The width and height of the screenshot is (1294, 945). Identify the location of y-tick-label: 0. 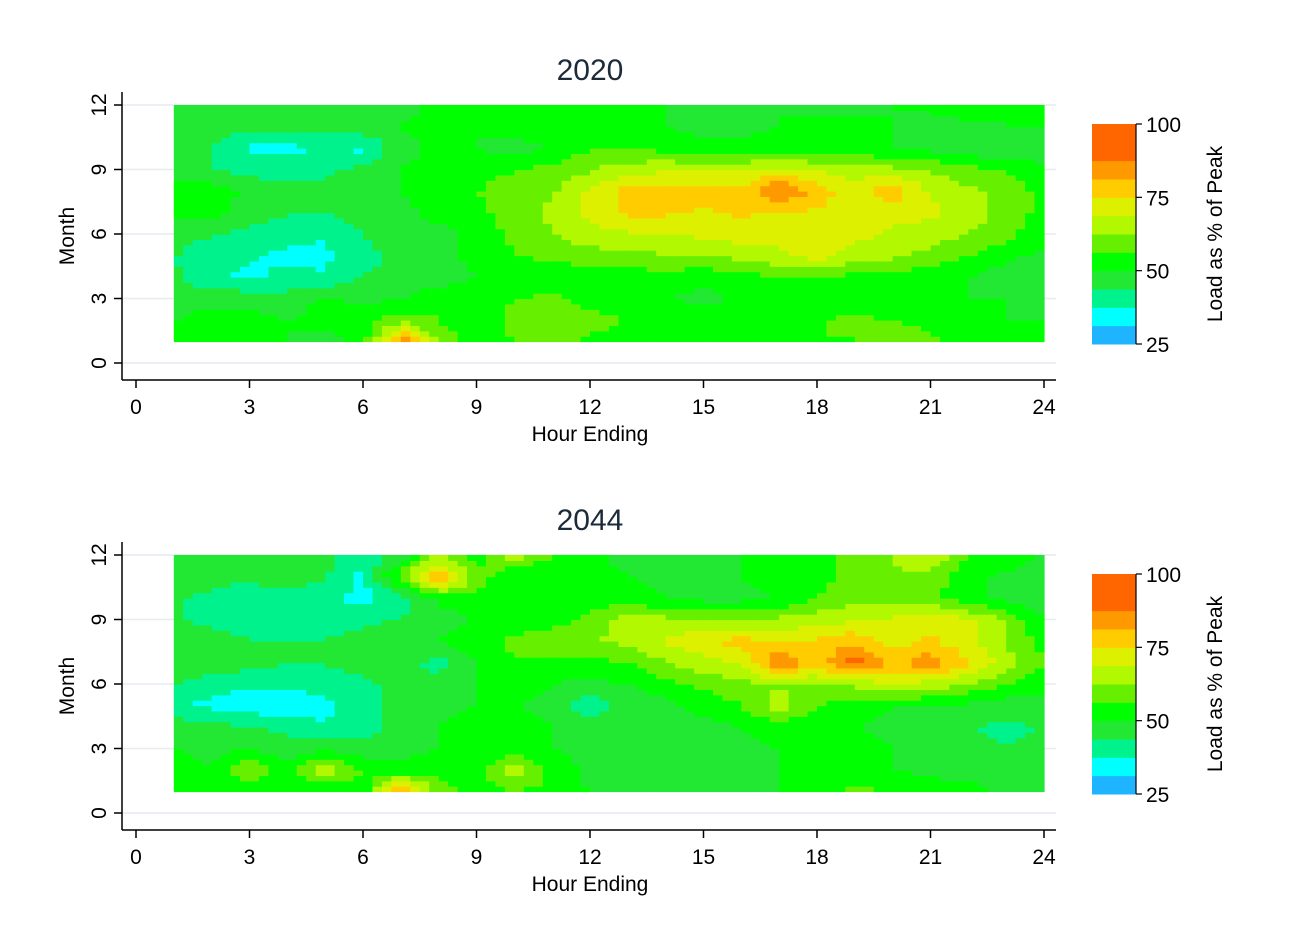
(99, 363).